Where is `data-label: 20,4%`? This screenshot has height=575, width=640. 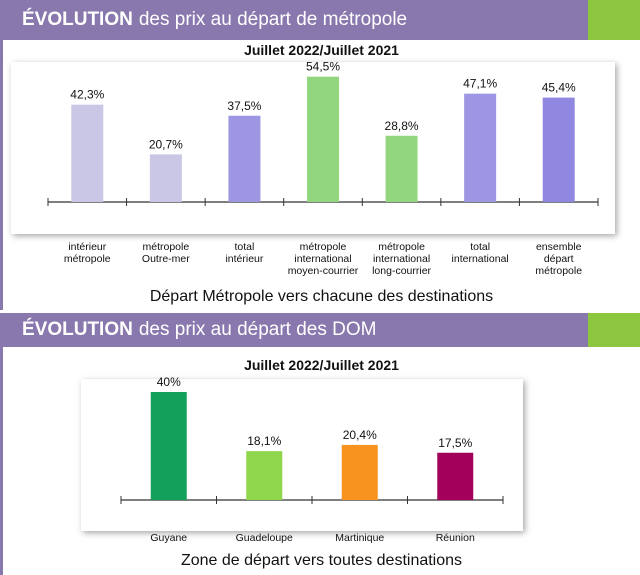 data-label: 20,4% is located at coordinates (360, 435).